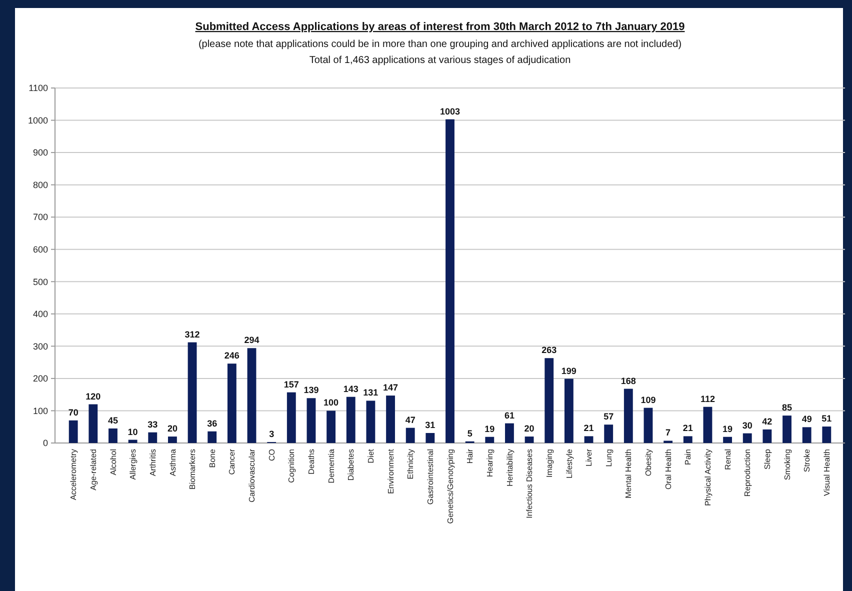  Describe the element at coordinates (509, 467) in the screenshot. I see `x-tick-label: Heritability` at that location.